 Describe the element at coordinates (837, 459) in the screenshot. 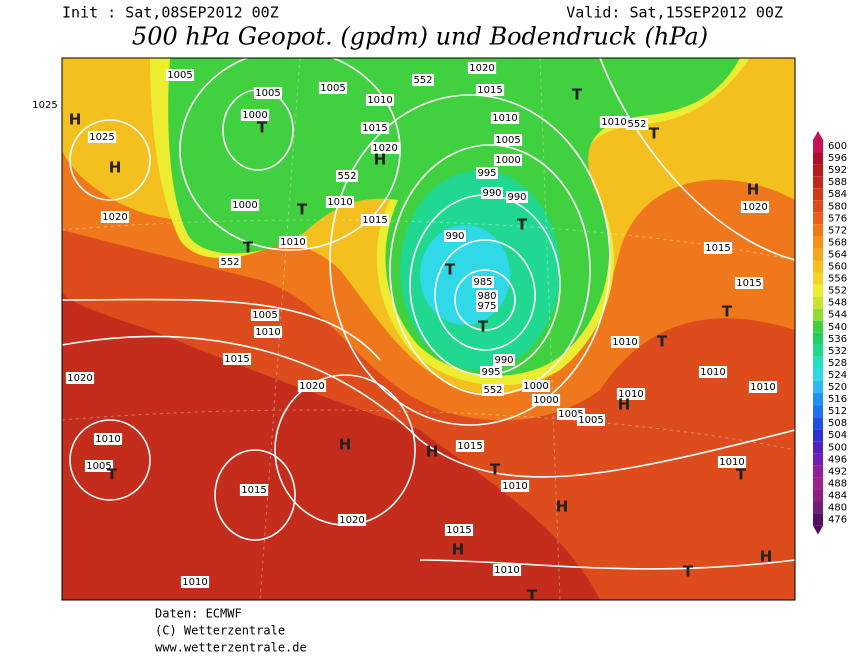

I see `colorbar-label: 496` at that location.